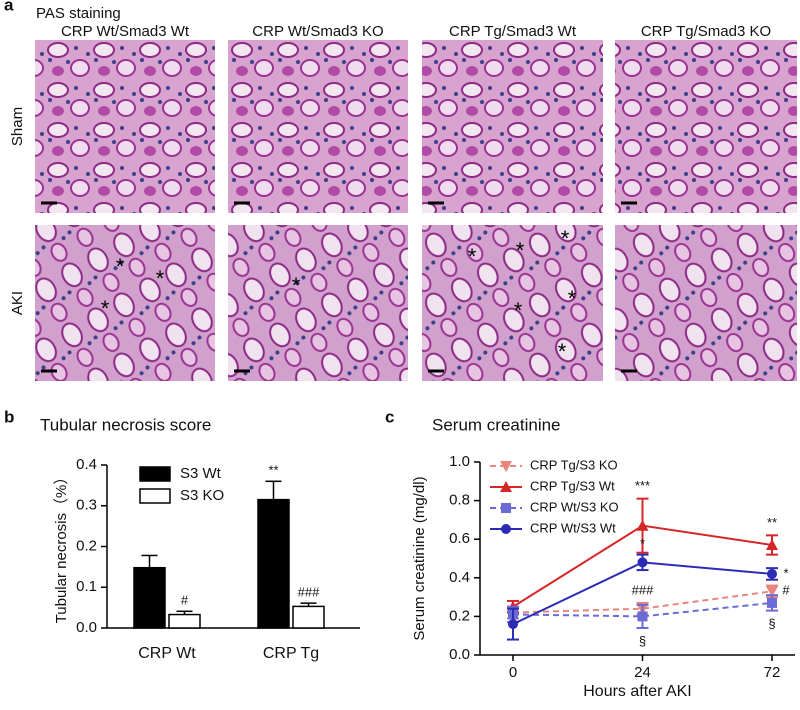 This screenshot has width=800, height=710. Describe the element at coordinates (291, 653) in the screenshot. I see `x-tick-label: CRP Tg` at that location.